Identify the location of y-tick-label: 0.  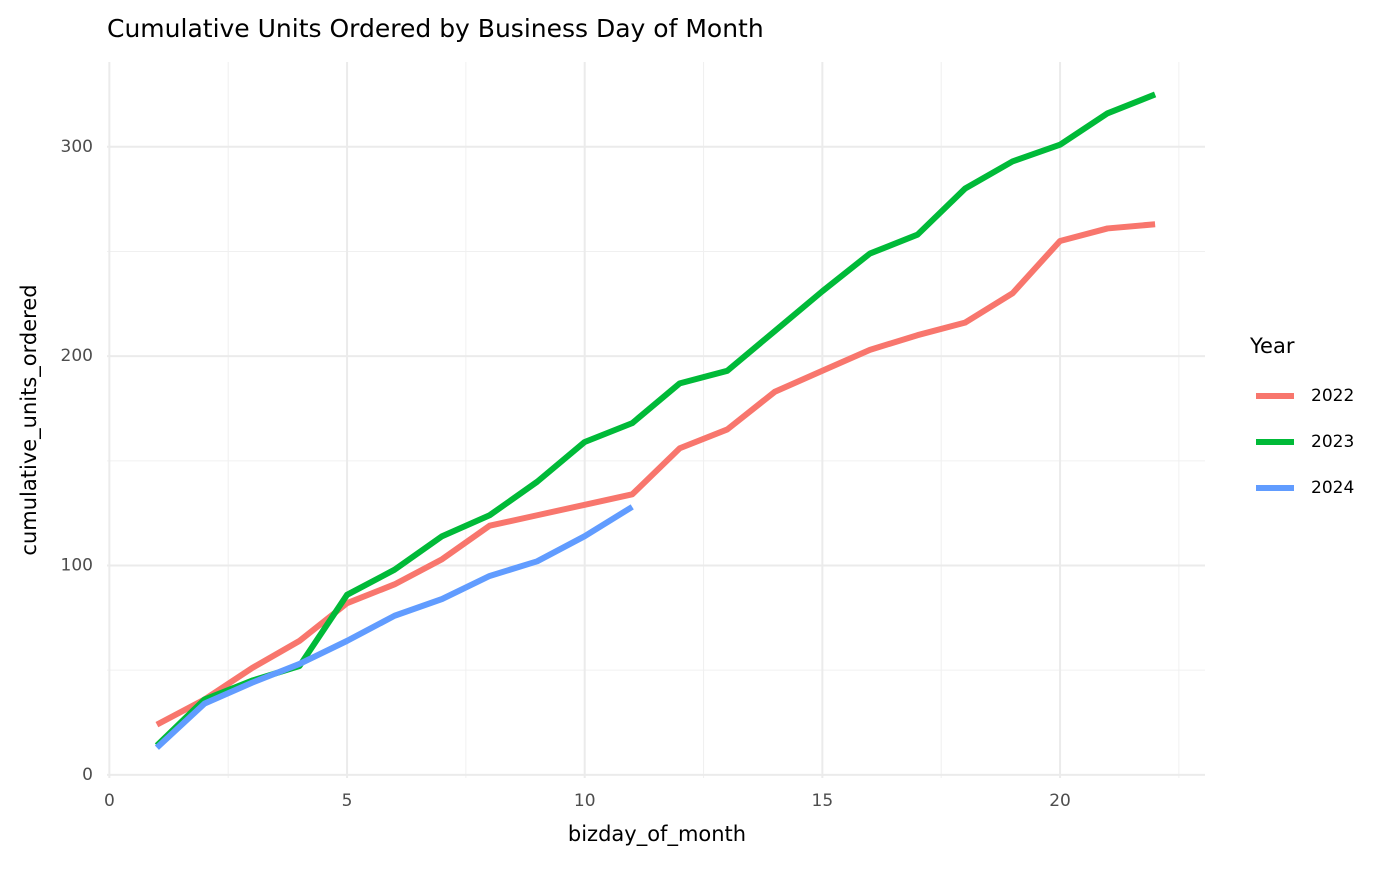
(87, 775).